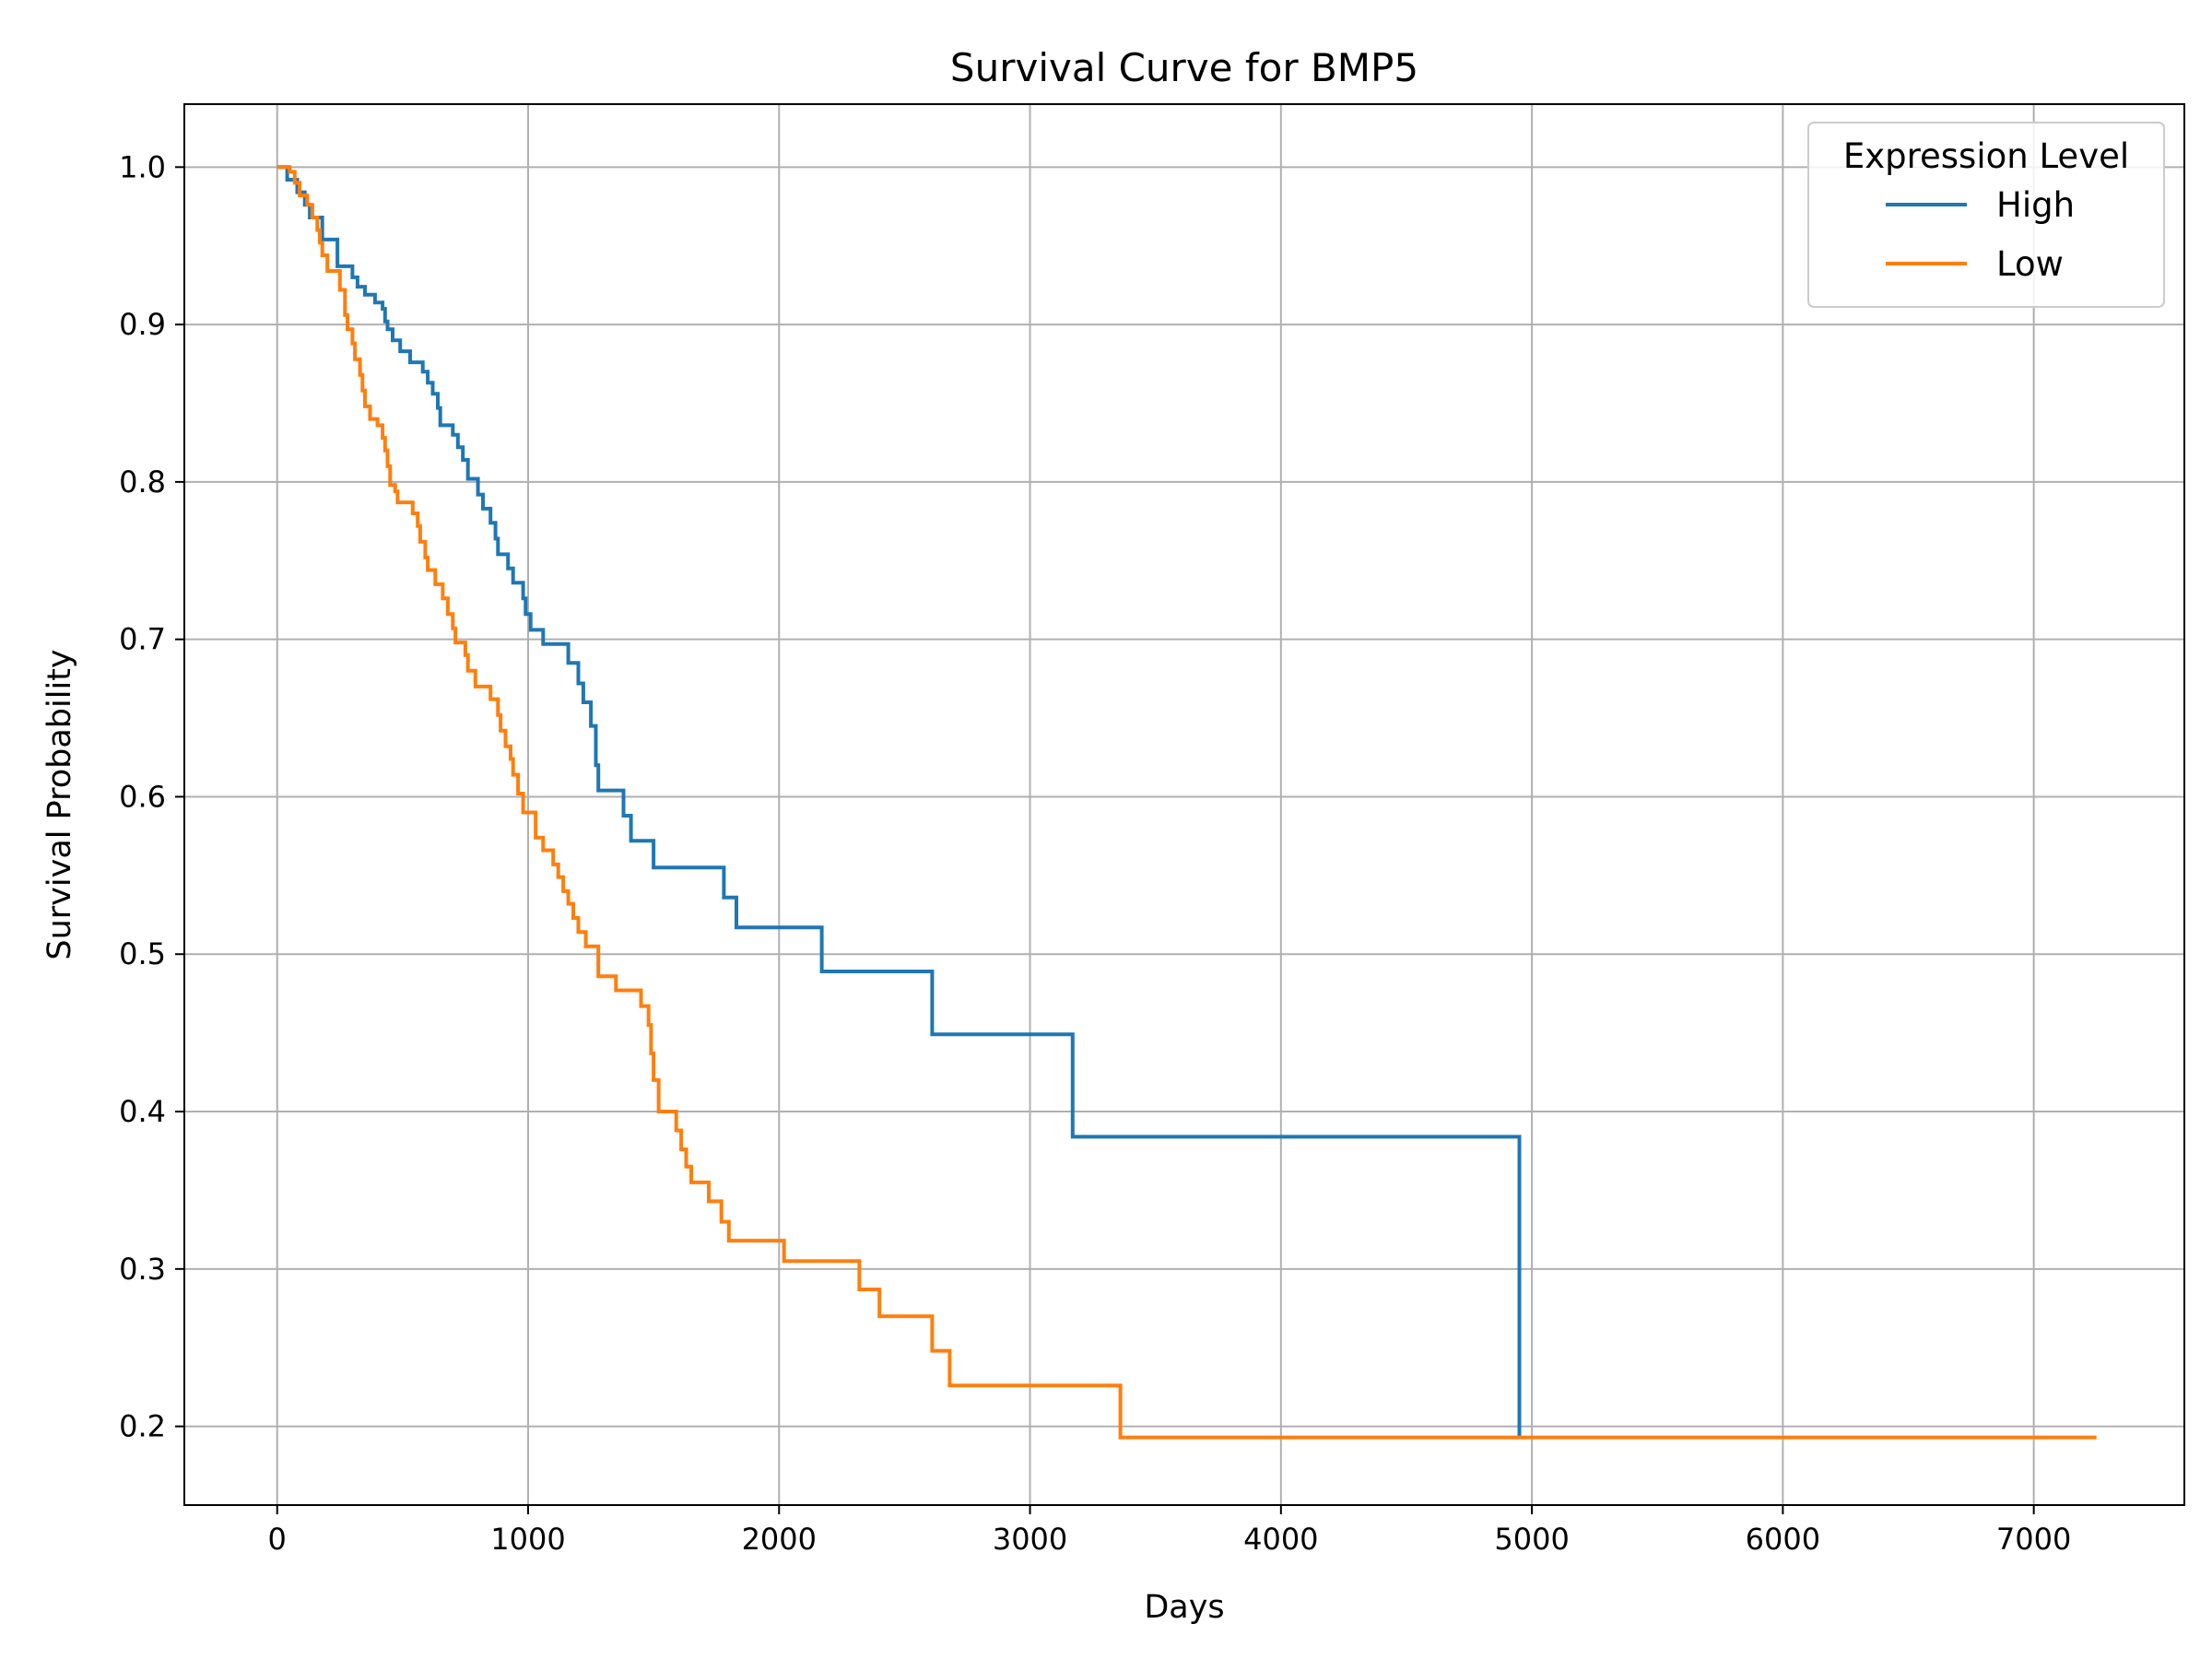  What do you see at coordinates (2030, 264) in the screenshot?
I see `legend-label-low: Low` at bounding box center [2030, 264].